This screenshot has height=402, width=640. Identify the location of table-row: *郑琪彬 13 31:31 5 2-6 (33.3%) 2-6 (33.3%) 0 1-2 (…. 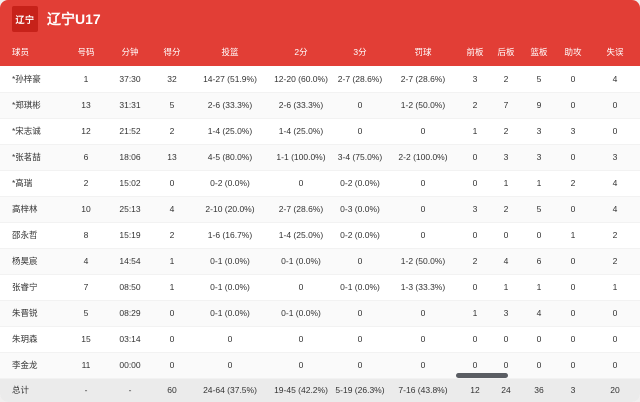
(320, 105).